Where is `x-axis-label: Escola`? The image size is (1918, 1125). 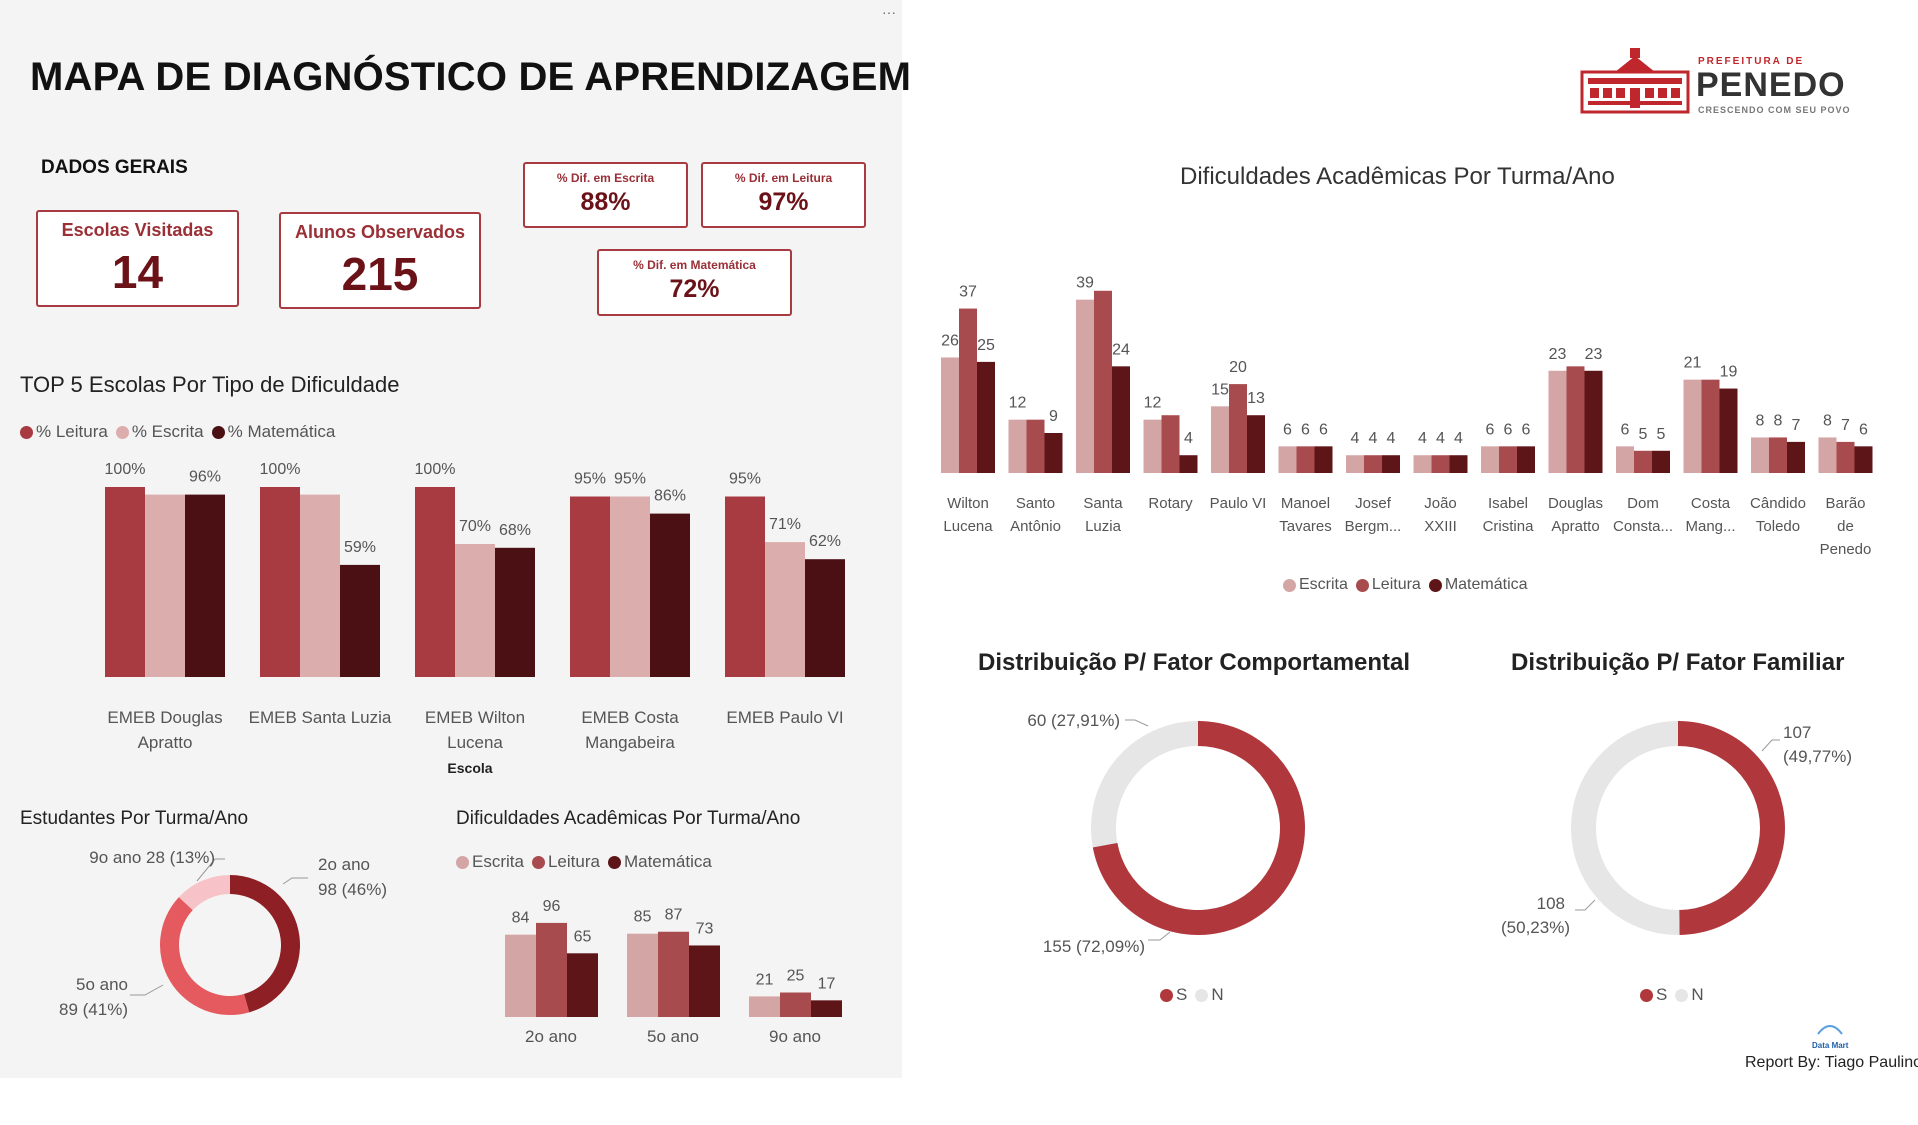 x-axis-label: Escola is located at coordinates (469, 767).